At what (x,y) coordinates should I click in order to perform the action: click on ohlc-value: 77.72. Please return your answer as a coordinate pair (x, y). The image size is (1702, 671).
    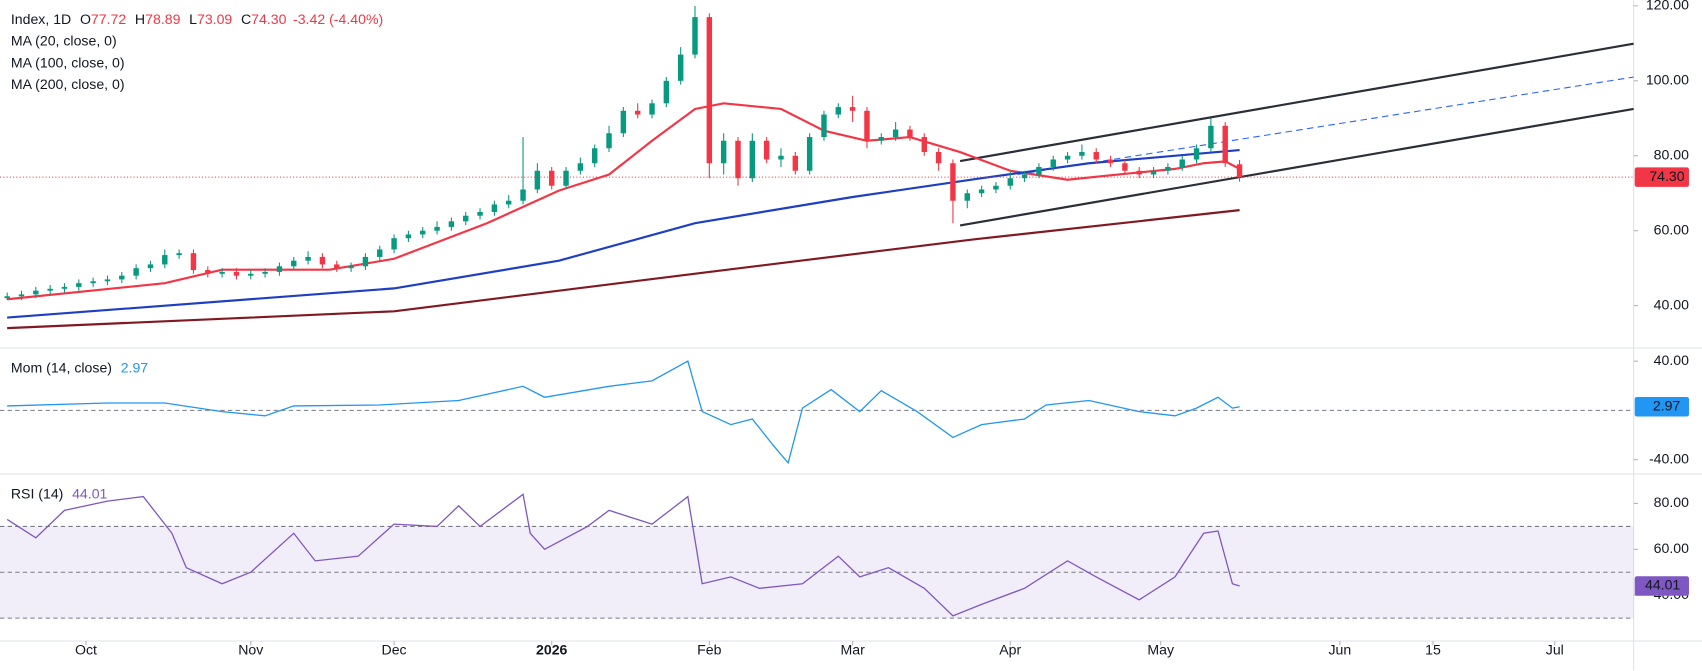
    Looking at the image, I should click on (108, 19).